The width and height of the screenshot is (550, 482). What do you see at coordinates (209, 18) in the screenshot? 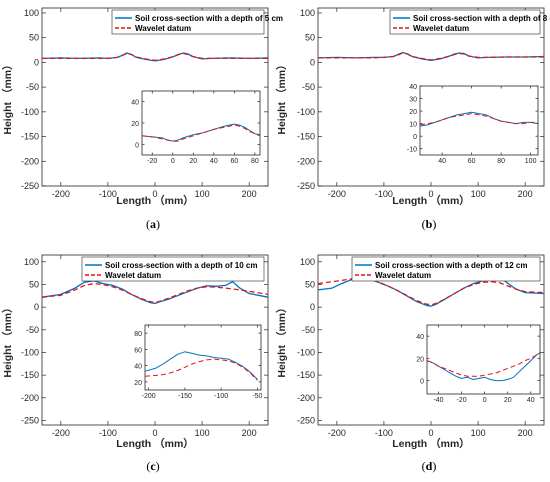
I see `legend-entry: Soil cross-section with a depth of 5 cm` at bounding box center [209, 18].